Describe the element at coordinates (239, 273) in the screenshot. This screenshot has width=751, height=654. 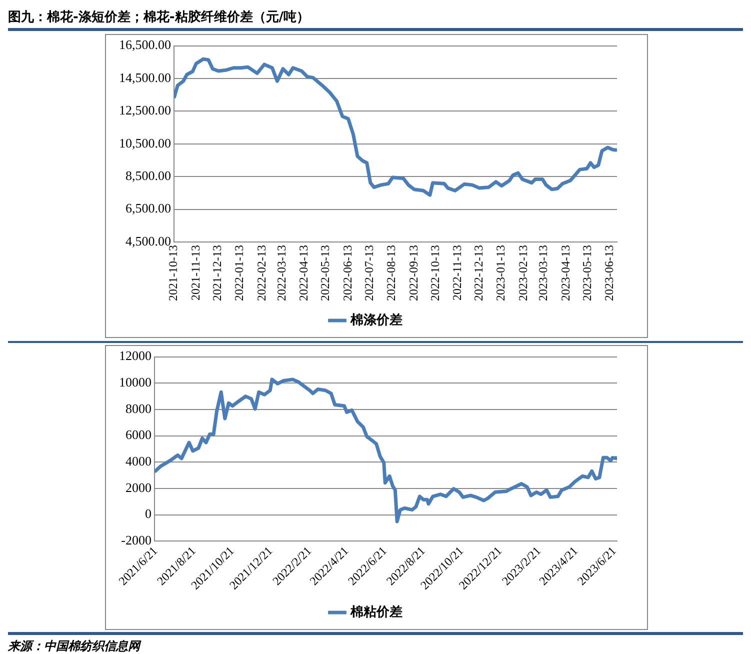
I see `x-tick-label: 2022-01-13` at that location.